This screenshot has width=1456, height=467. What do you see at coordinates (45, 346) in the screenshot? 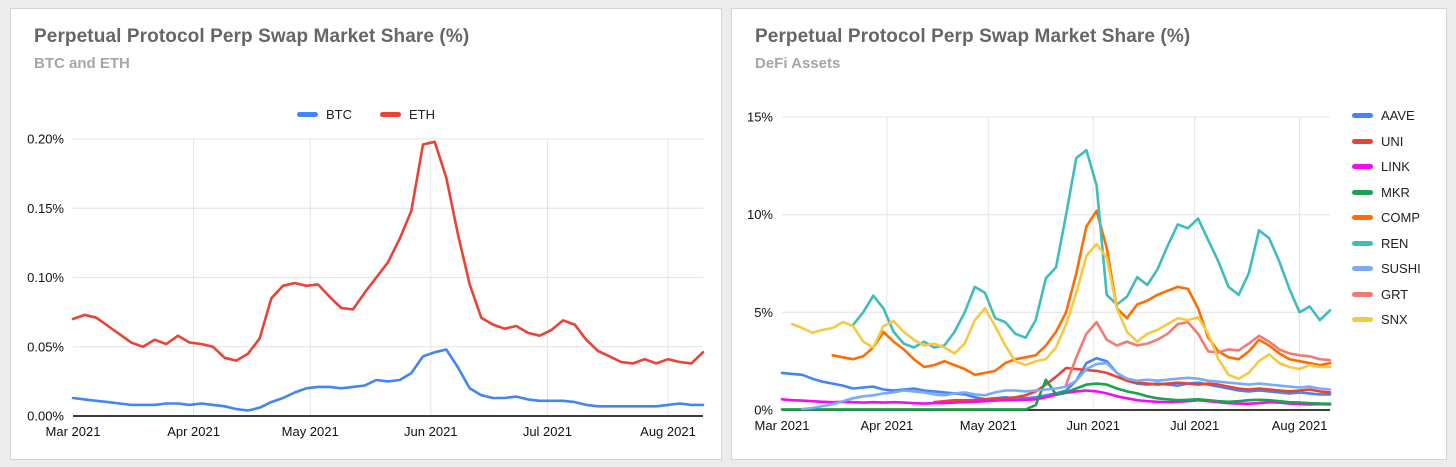
I see `y-axis-tick-label: 0.05%` at bounding box center [45, 346].